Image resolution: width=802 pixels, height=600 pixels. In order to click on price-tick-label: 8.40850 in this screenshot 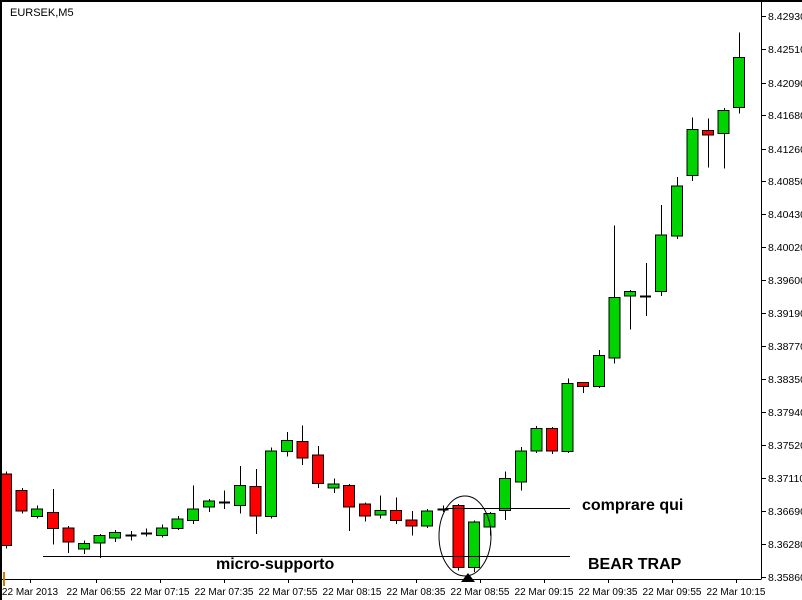, I will do `click(785, 182)`.